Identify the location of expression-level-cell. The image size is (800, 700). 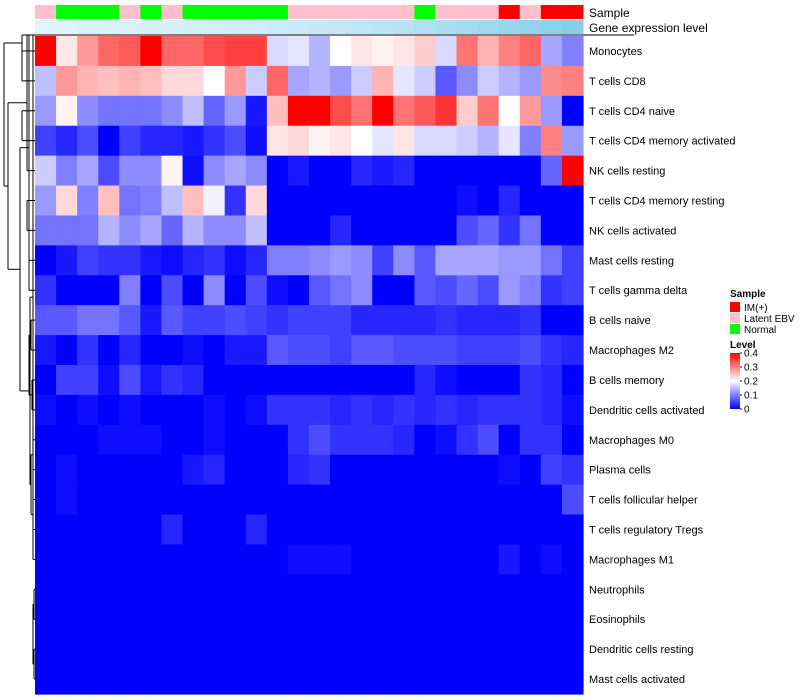
(46, 27).